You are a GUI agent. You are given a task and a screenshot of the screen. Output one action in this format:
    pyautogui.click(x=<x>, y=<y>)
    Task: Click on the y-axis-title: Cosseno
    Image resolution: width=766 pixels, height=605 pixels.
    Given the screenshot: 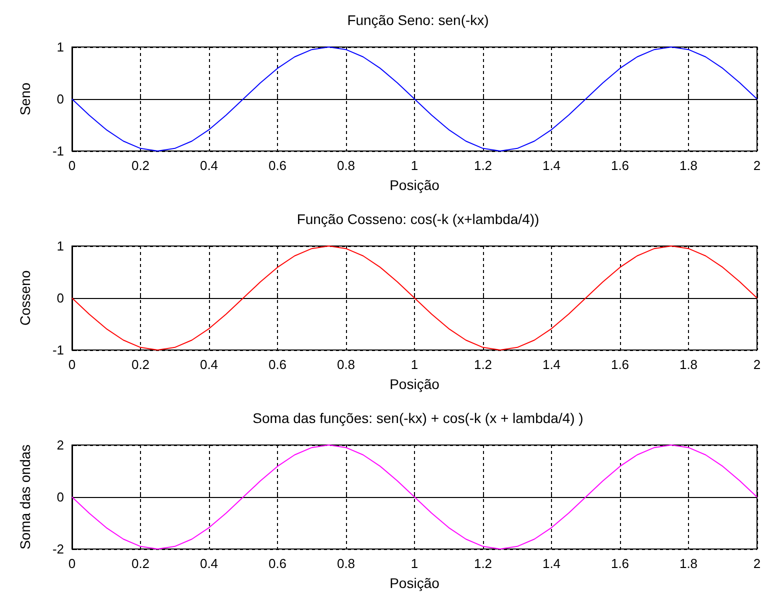 What is the action you would take?
    pyautogui.click(x=25, y=298)
    